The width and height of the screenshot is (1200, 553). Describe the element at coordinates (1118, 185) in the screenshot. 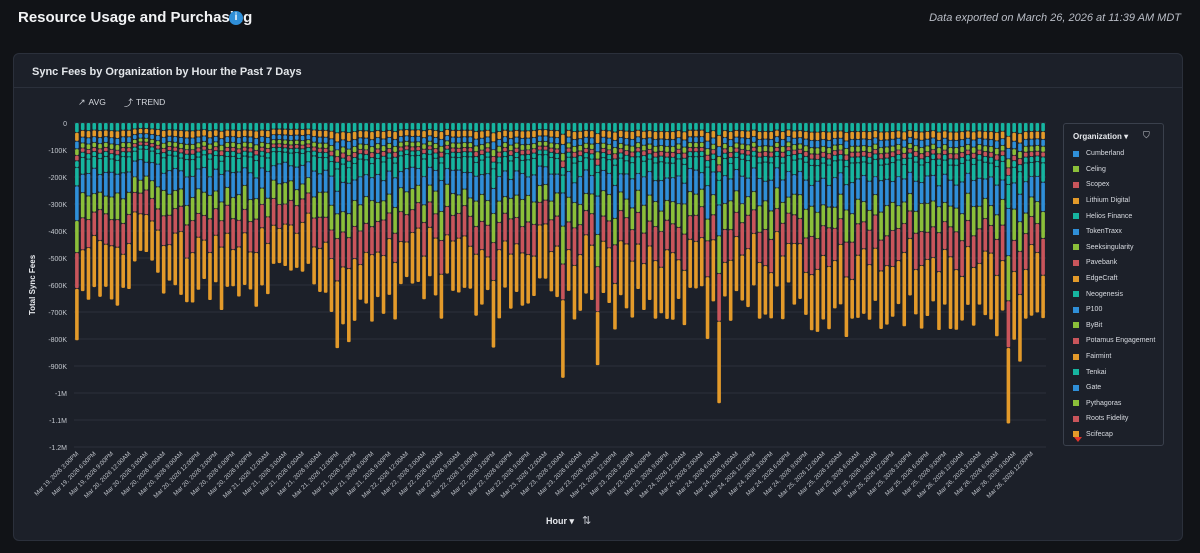

I see `legend-item: Scopex` at that location.